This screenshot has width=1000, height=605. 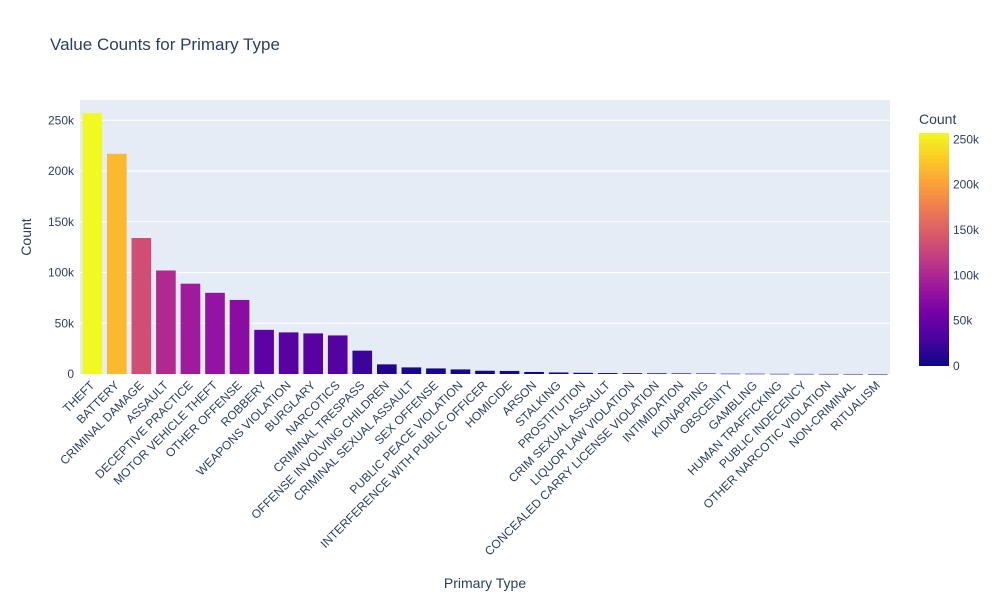 I want to click on y-tick-label: 150k, so click(x=61, y=222).